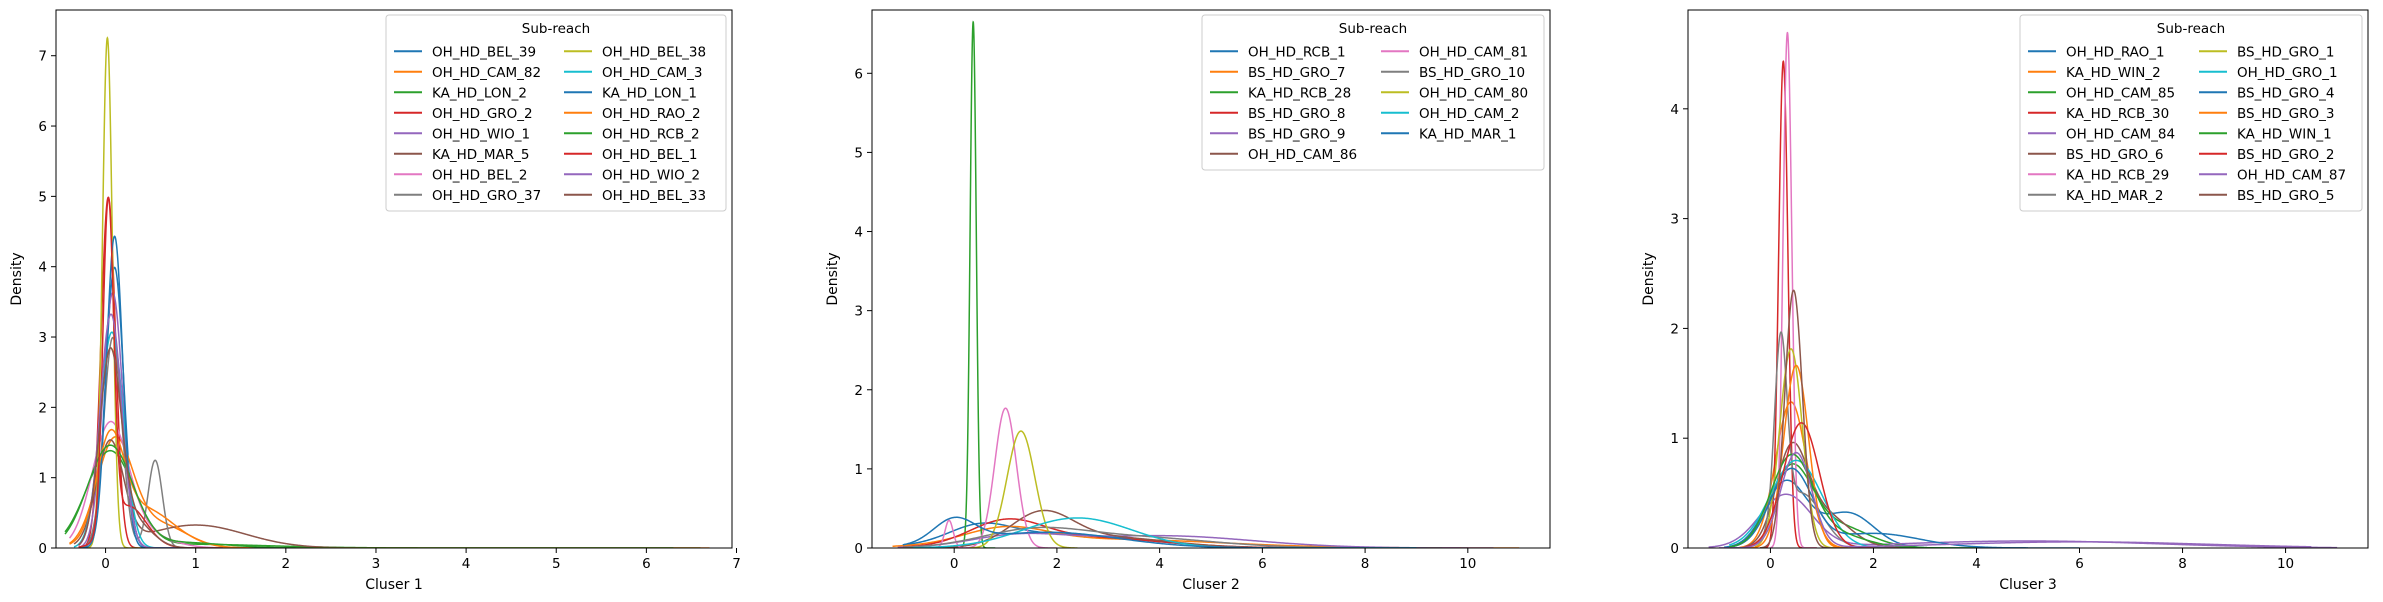  I want to click on y-axis-ticks: 0 1 2 3 4 5 6, so click(863, 311).